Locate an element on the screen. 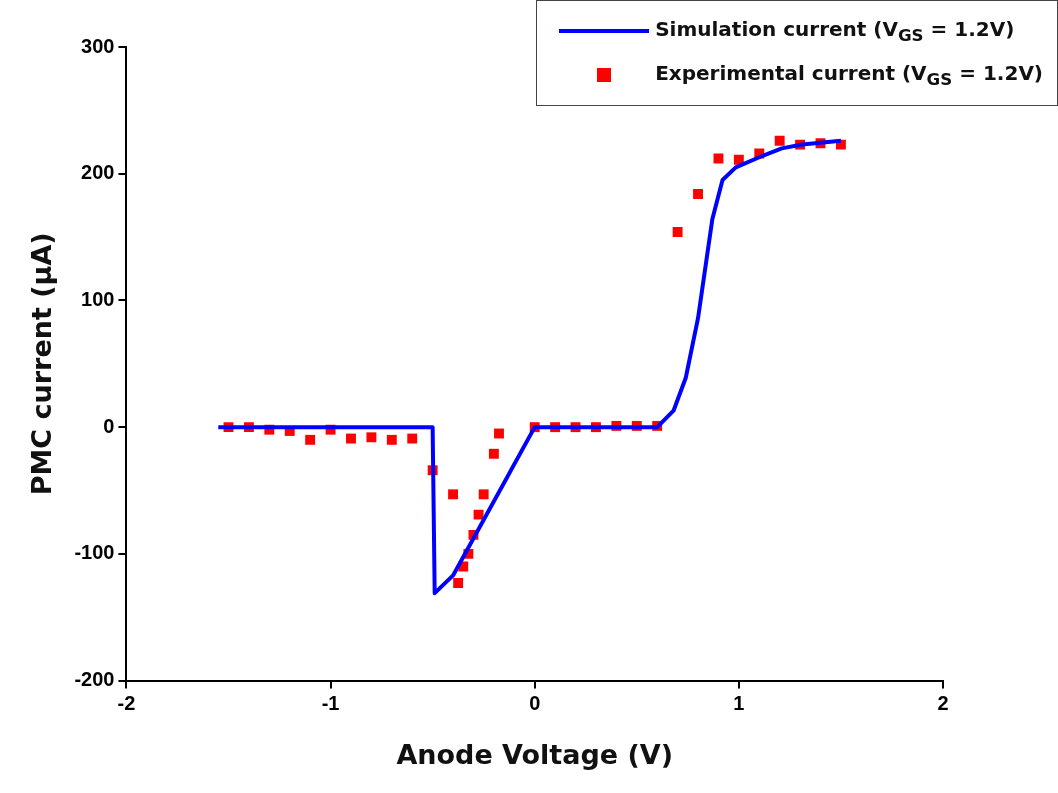  y-tick-label: 0 is located at coordinates (109, 425).